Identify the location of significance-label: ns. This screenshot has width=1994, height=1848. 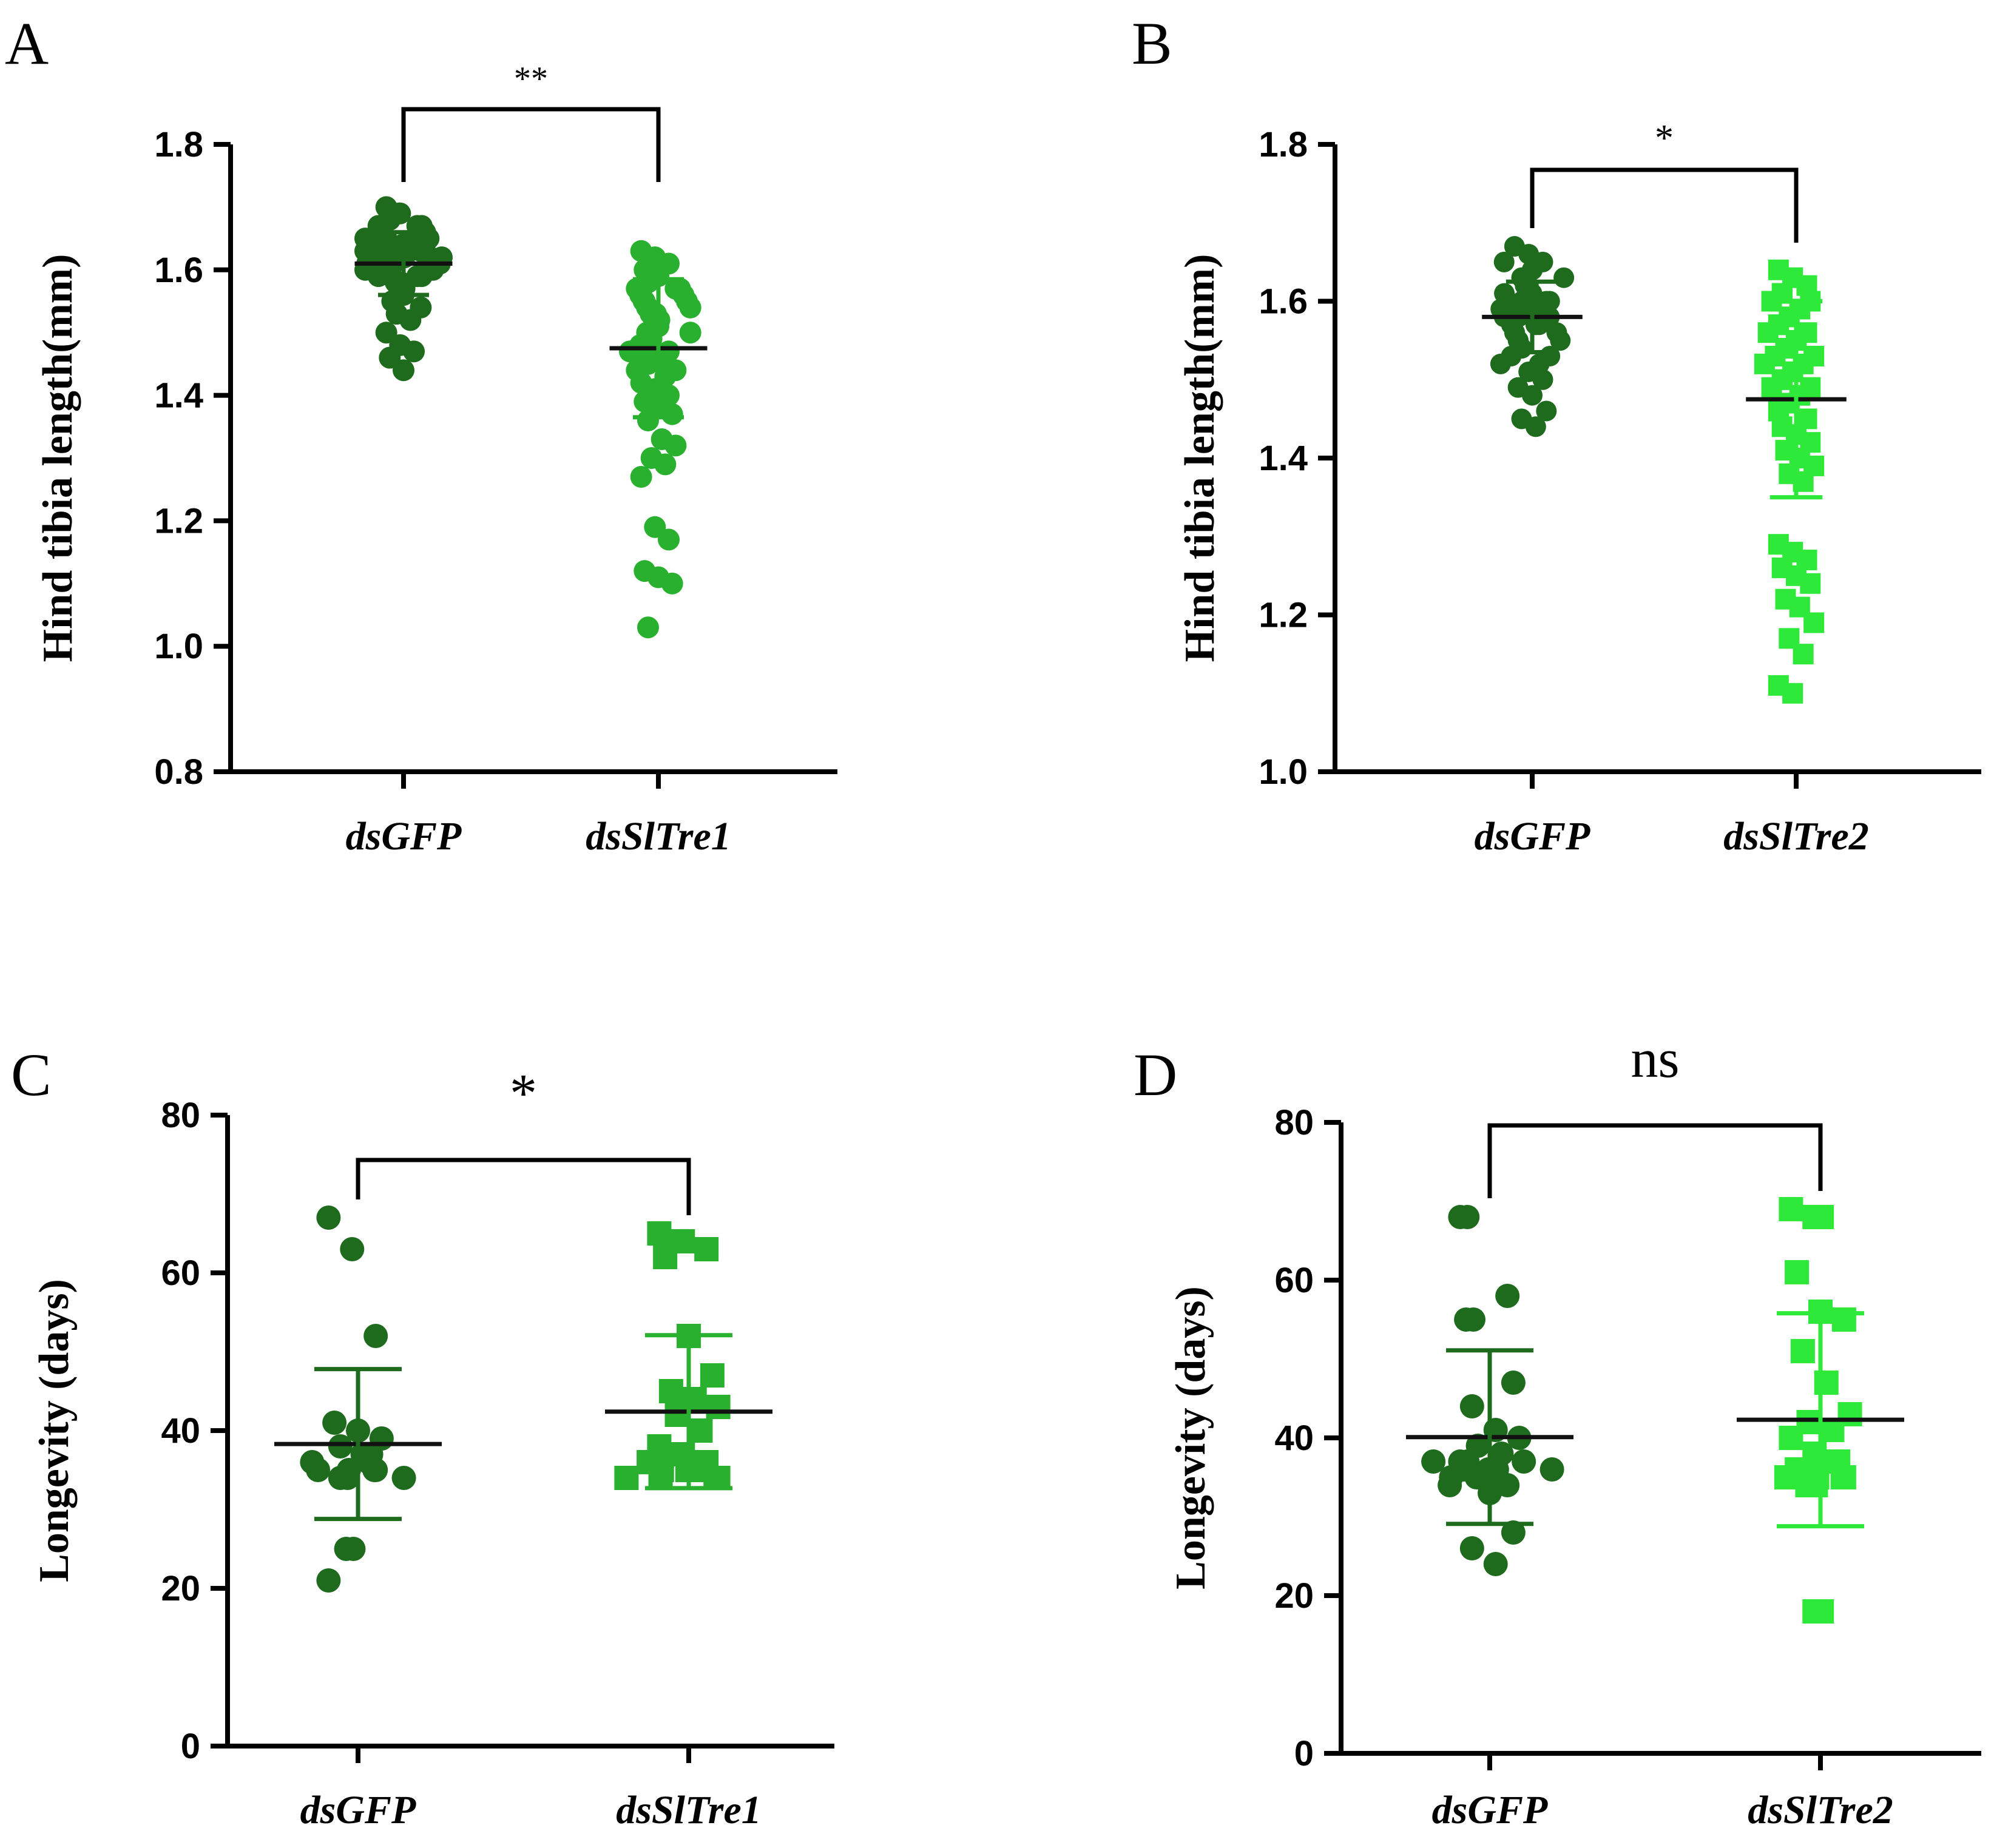
(1655, 1059).